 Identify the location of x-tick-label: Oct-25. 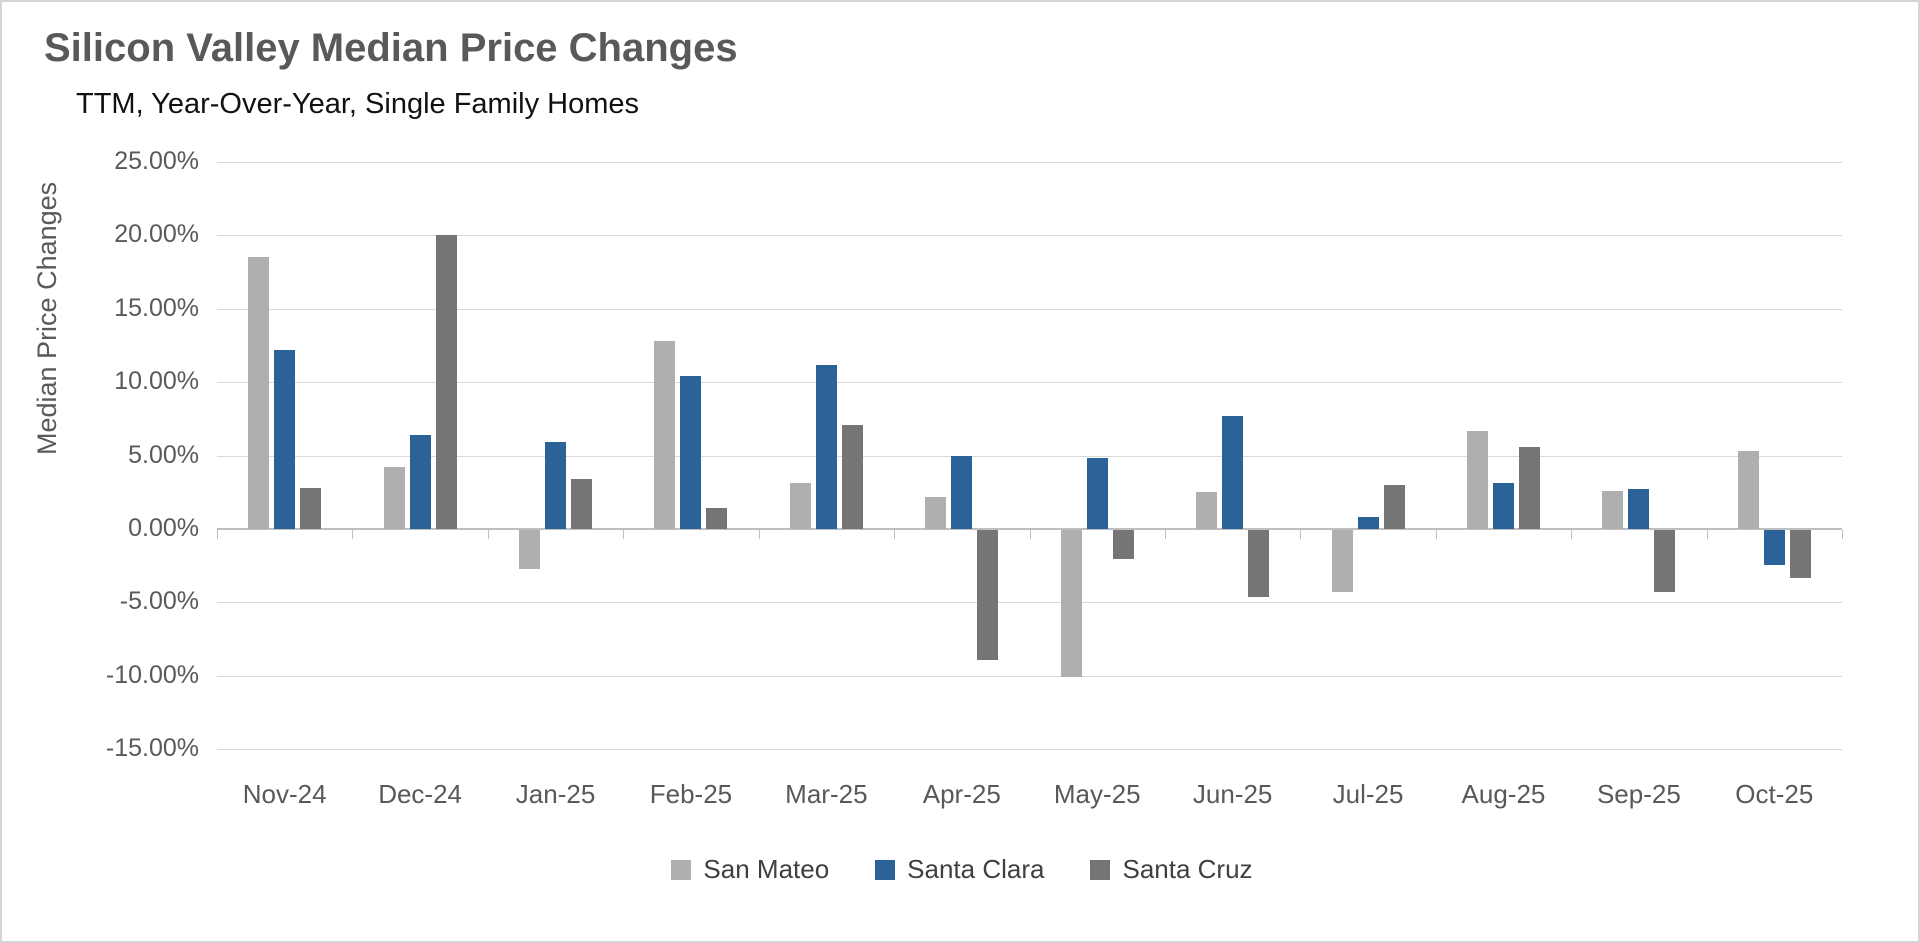
(1774, 794).